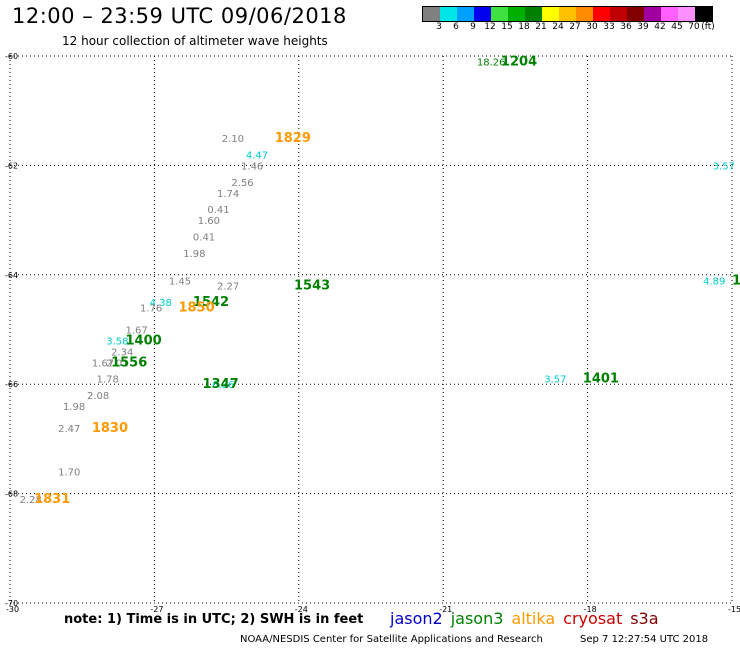 The width and height of the screenshot is (740, 650). I want to click on legend-tick-27: 27, so click(575, 27).